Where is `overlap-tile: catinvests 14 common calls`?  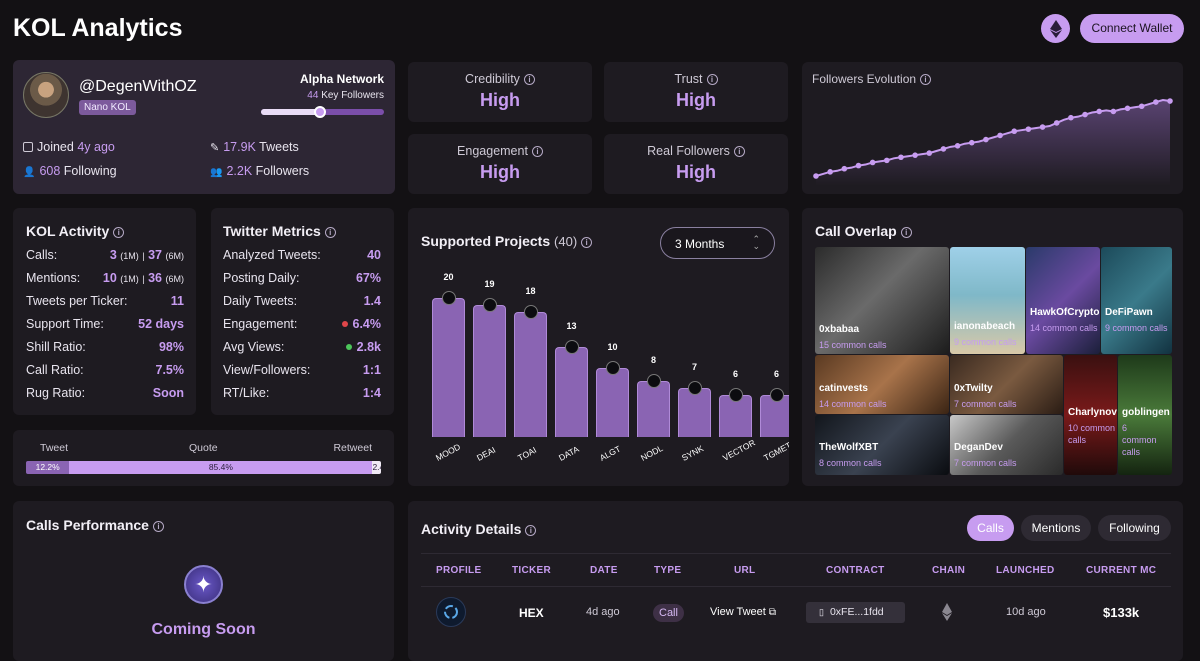
overlap-tile: catinvests 14 common calls is located at coordinates (882, 384).